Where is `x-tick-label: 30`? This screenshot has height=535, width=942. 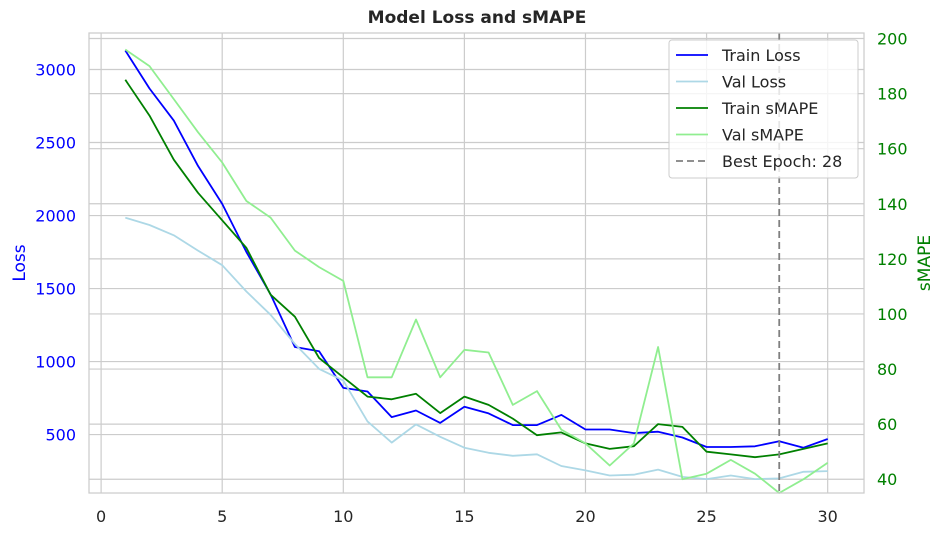
x-tick-label: 30 is located at coordinates (827, 516).